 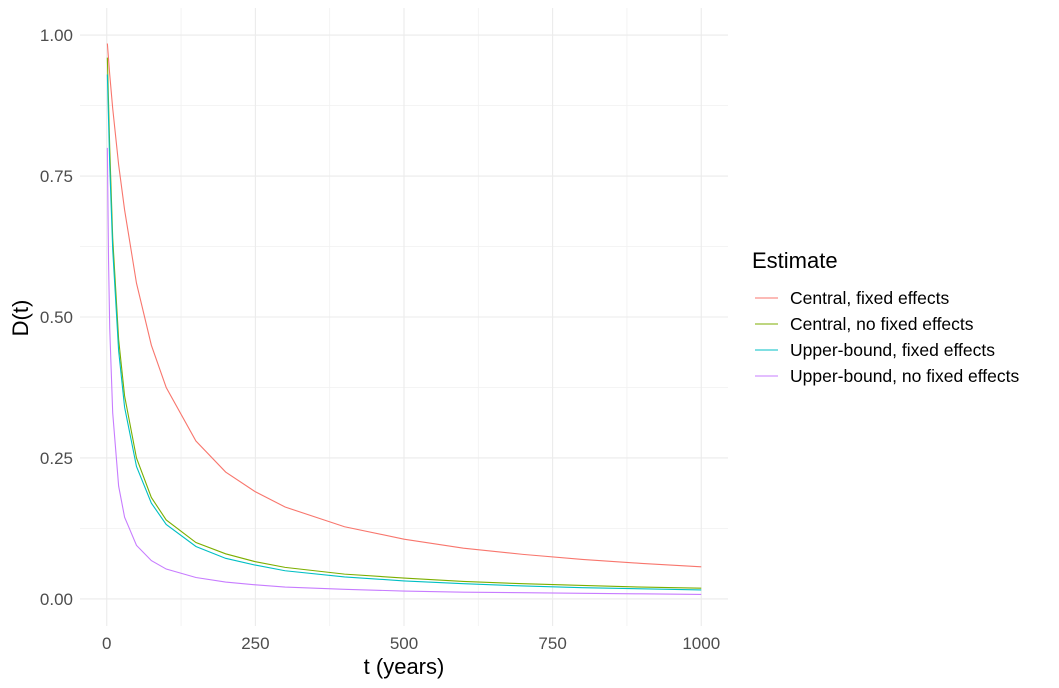 I want to click on x-tick-label: 500, so click(x=404, y=643).